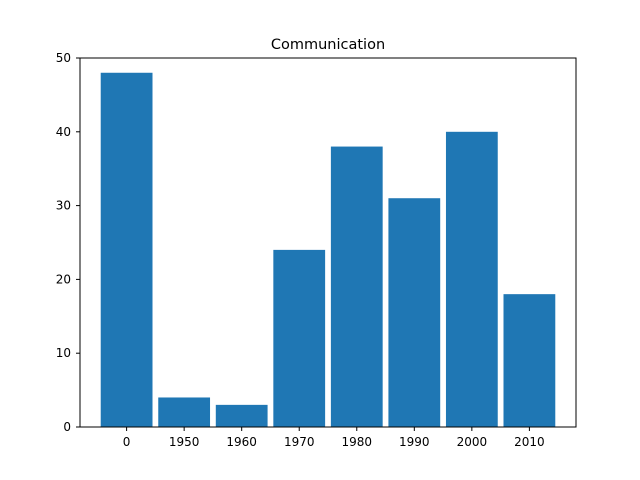  I want to click on x-tick-label: 1970, so click(299, 442).